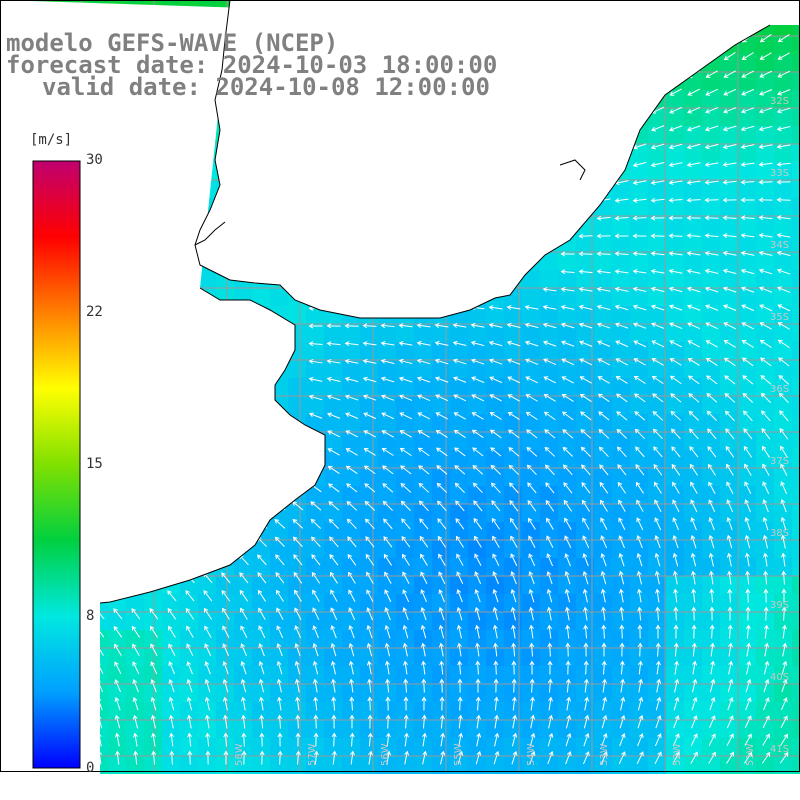 Image resolution: width=800 pixels, height=800 pixels. Describe the element at coordinates (780, 749) in the screenshot. I see `lat-label: 41S` at that location.